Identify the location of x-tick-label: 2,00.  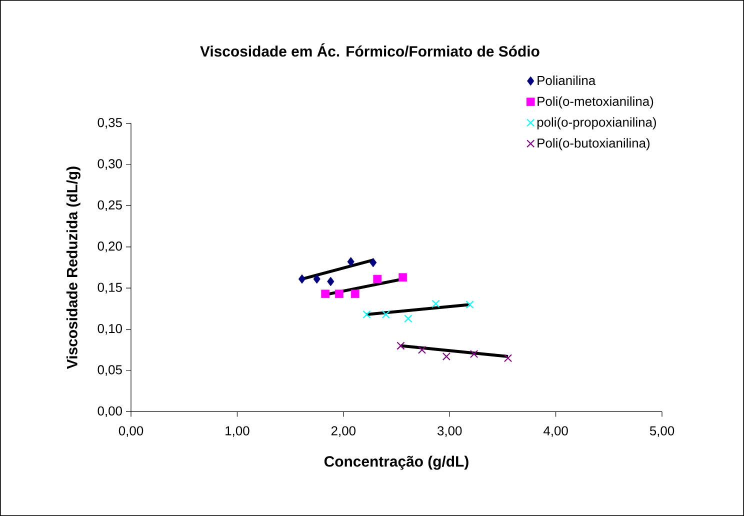
(343, 431).